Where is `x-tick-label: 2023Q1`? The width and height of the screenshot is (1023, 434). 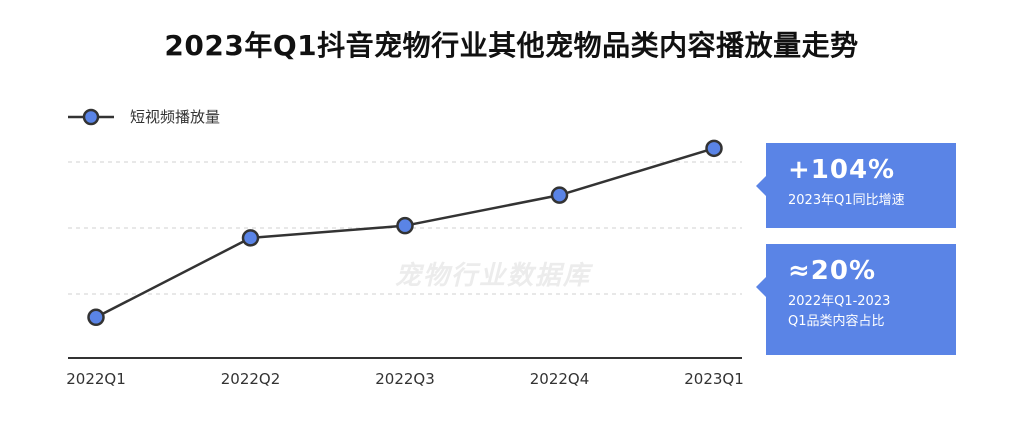 x-tick-label: 2023Q1 is located at coordinates (714, 379).